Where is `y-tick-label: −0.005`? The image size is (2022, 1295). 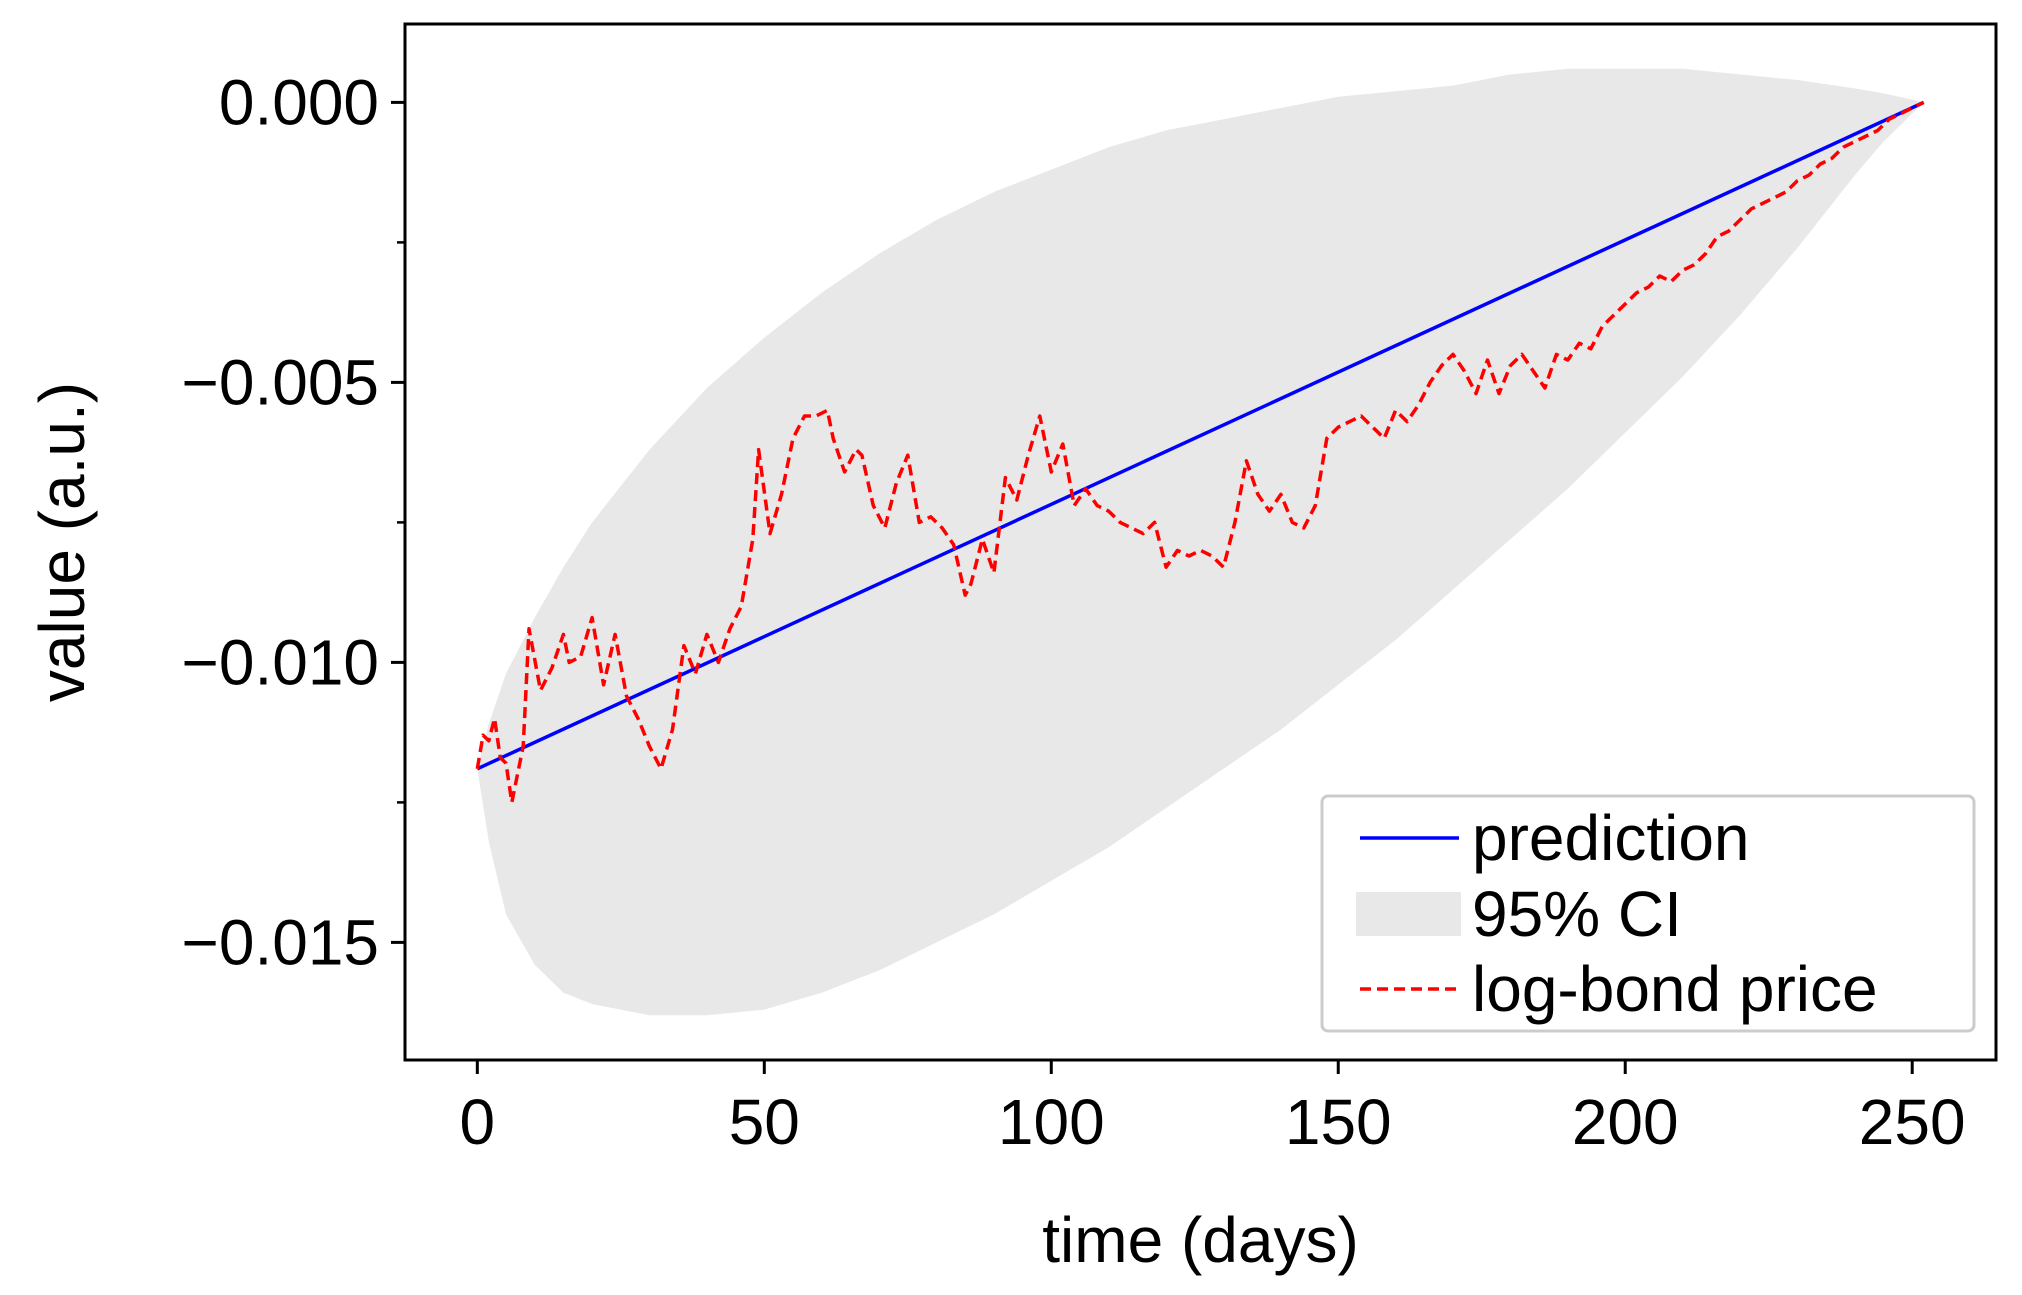
y-tick-label: −0.005 is located at coordinates (280, 382).